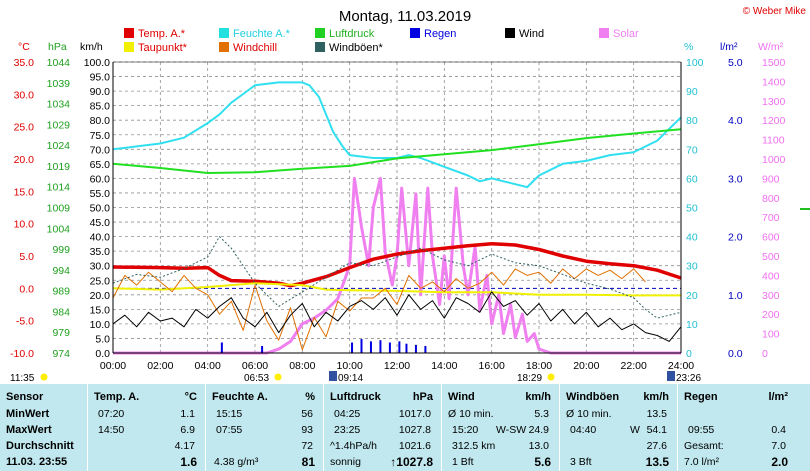  What do you see at coordinates (771, 276) in the screenshot?
I see `solar-tick-label: 400` at bounding box center [771, 276].